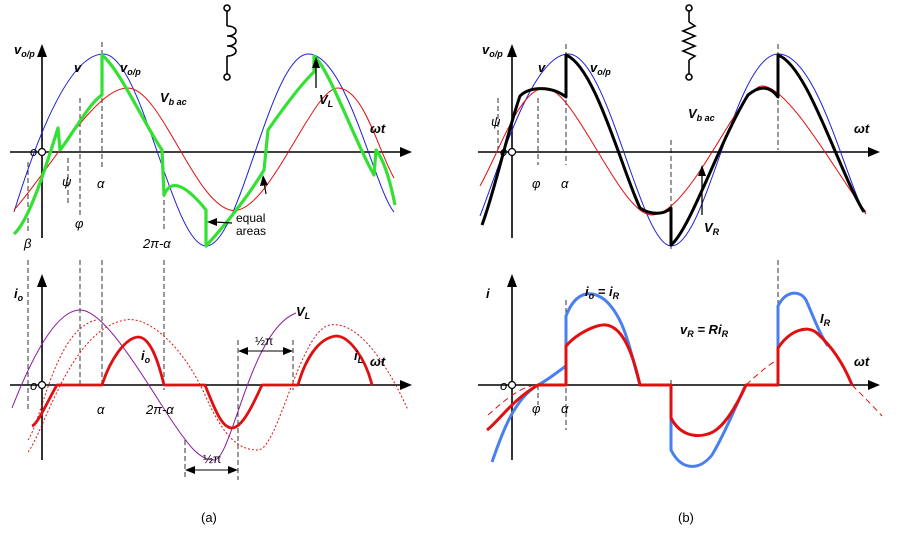 The image size is (903, 535). I want to click on panel-a-lower-labels: io VL io iL ωt o α 2π-α ½π ½π, so click(200, 376).